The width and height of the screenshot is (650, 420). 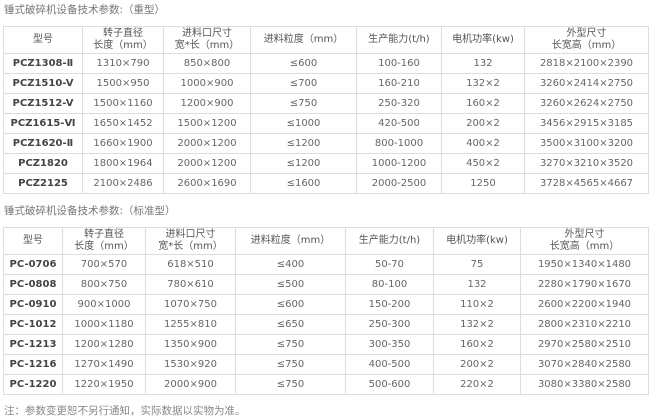 What do you see at coordinates (43, 183) in the screenshot?
I see `model-cell: PCZ2125` at bounding box center [43, 183].